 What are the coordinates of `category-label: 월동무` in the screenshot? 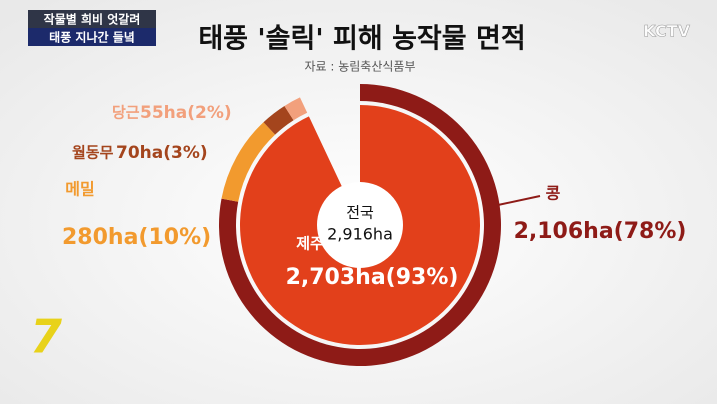 It's located at (93, 153).